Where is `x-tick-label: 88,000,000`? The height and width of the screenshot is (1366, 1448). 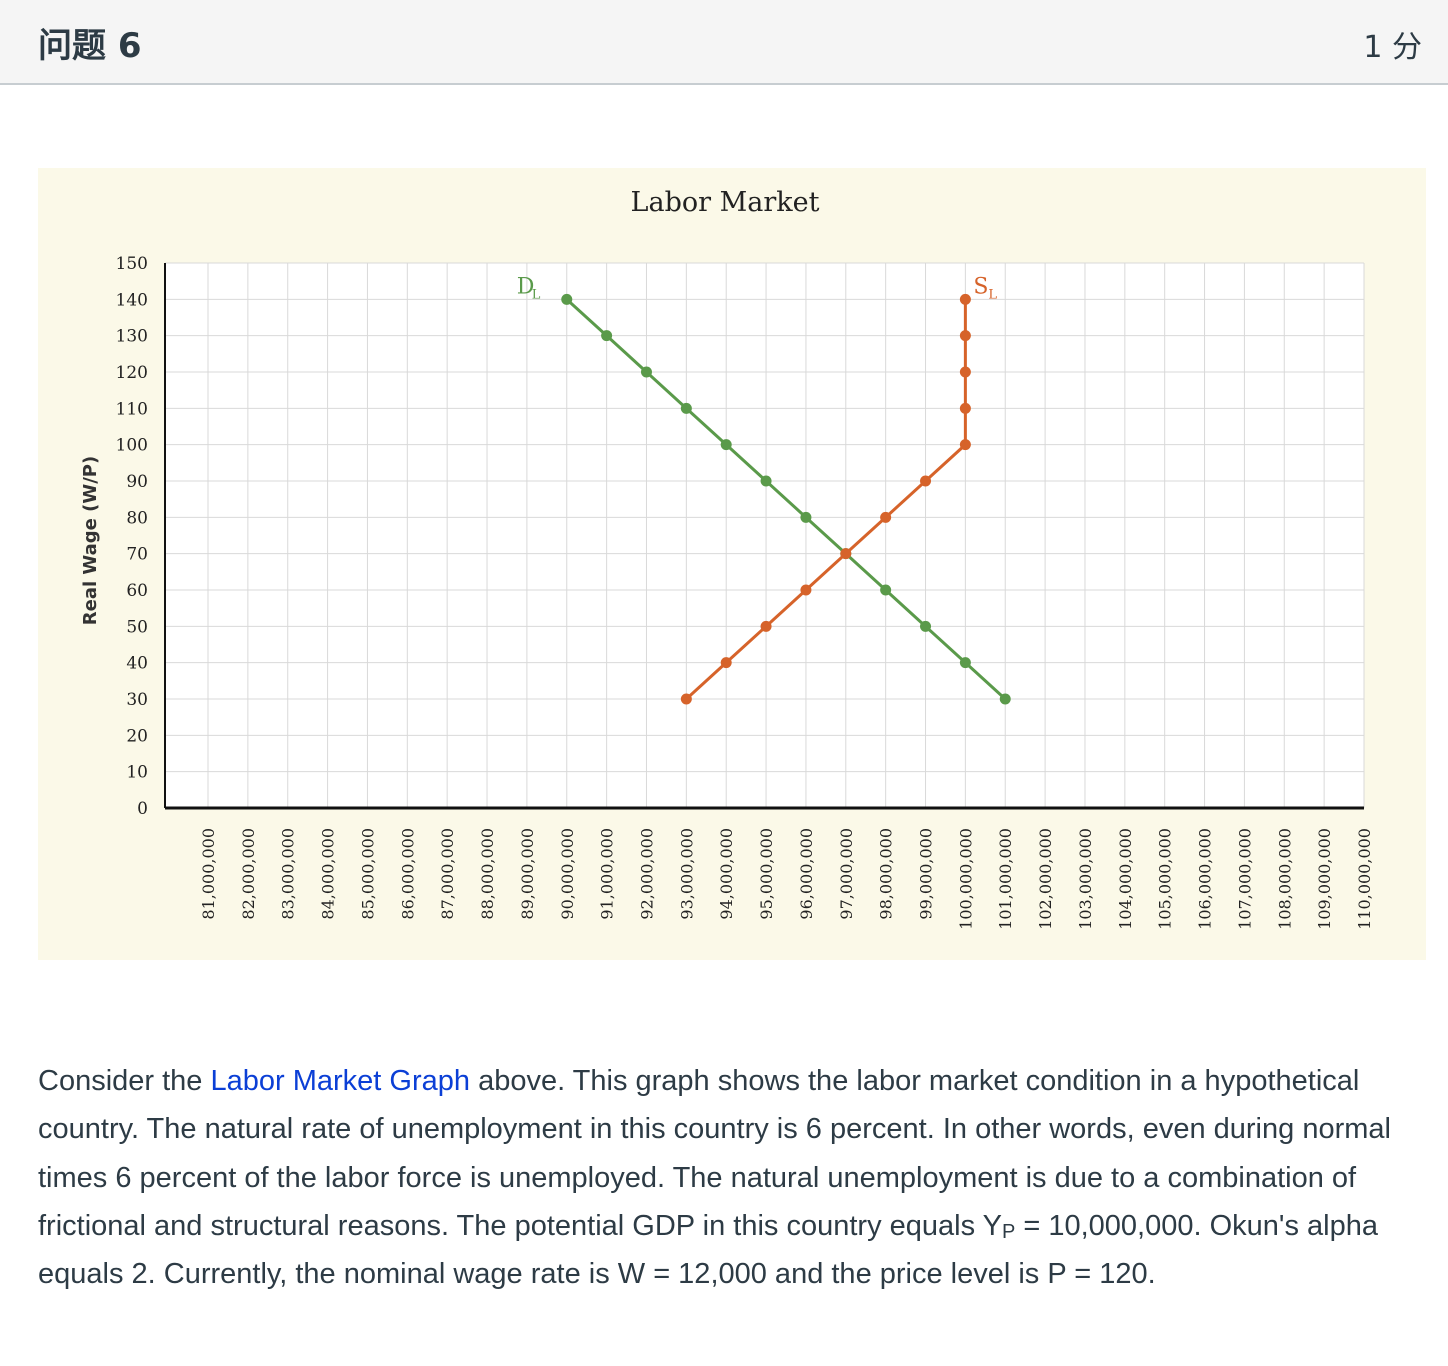 x-tick-label: 88,000,000 is located at coordinates (487, 874).